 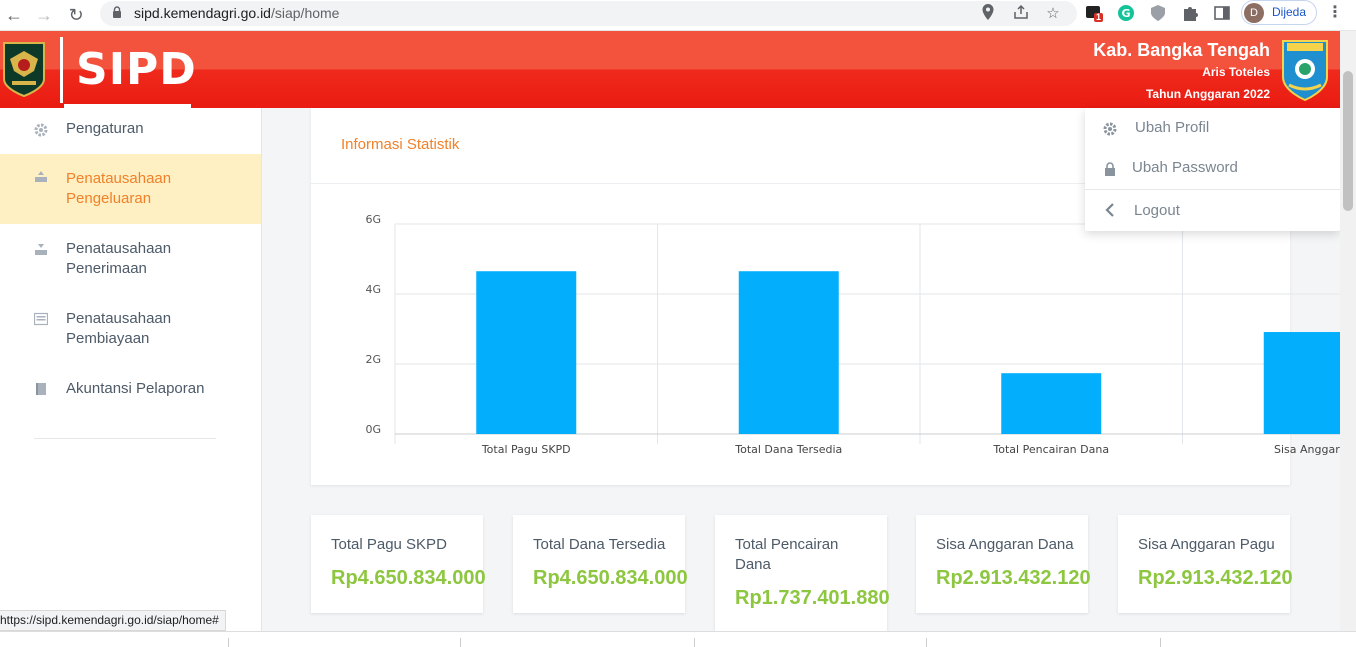 What do you see at coordinates (119, 258) in the screenshot?
I see `sidebar-item-label: Penatausahaan Penerimaan` at bounding box center [119, 258].